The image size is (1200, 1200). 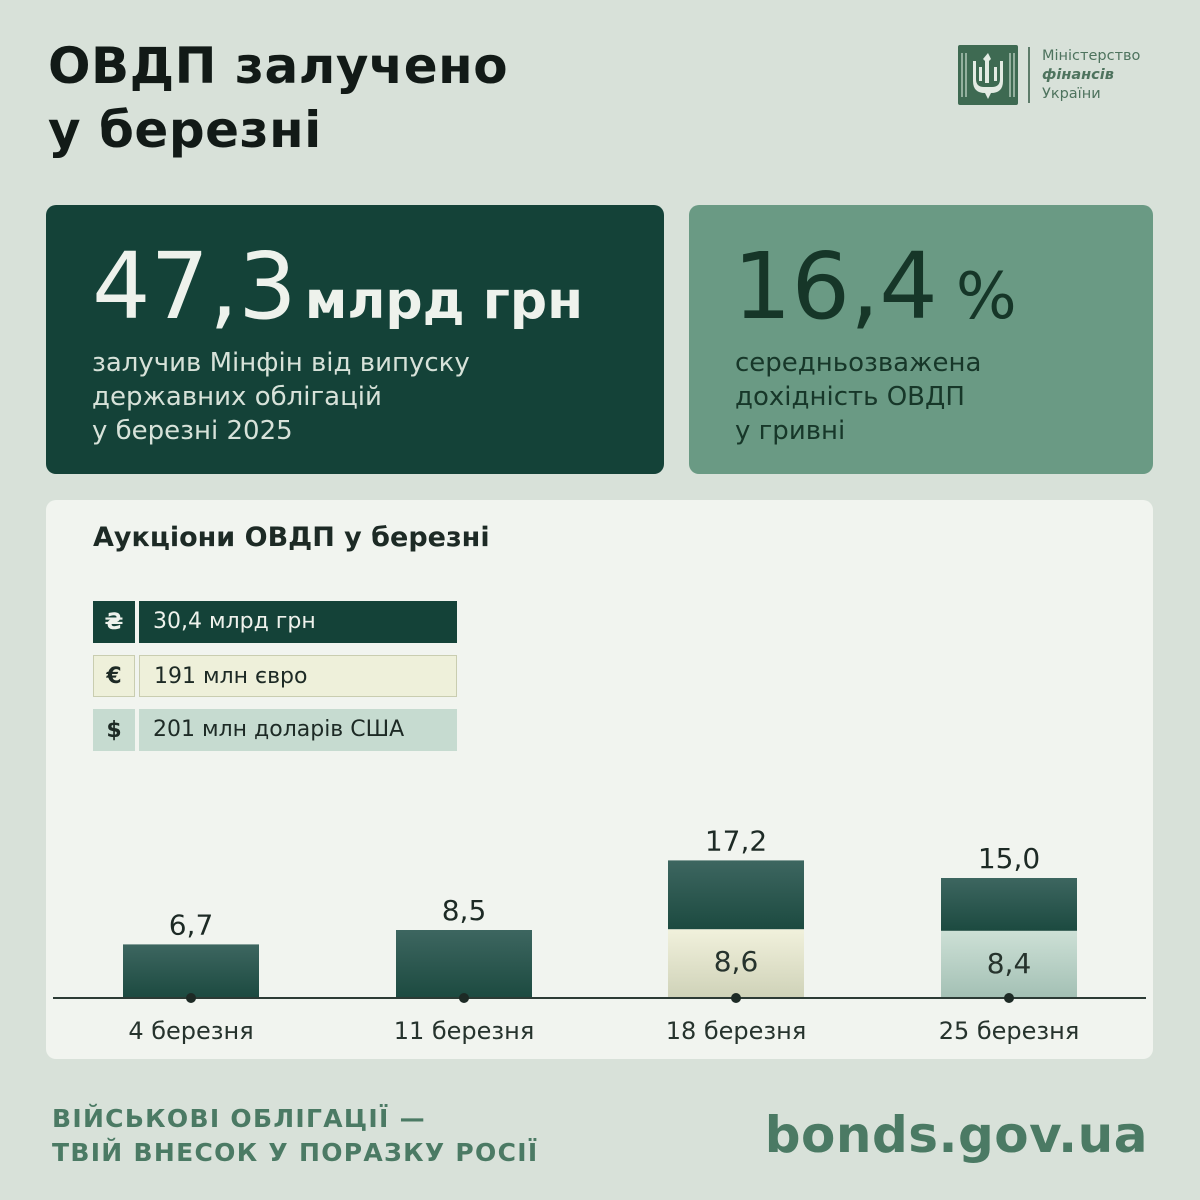 I want to click on logo-text: Міністерство фінансів України, so click(x=1091, y=75).